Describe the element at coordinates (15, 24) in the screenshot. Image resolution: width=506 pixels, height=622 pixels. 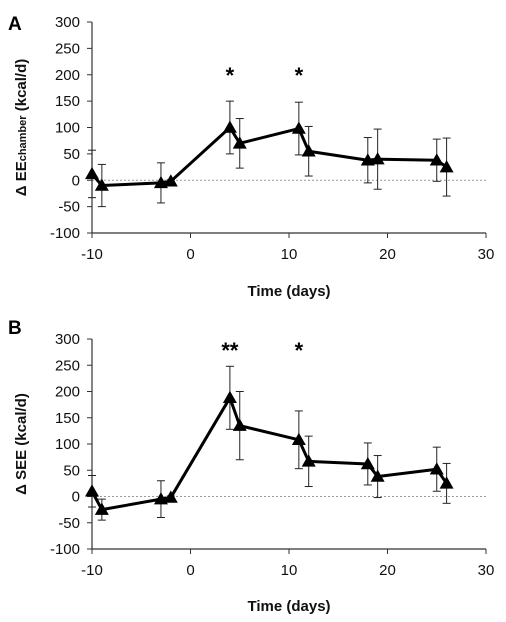
I see `panel-a-label: A` at that location.